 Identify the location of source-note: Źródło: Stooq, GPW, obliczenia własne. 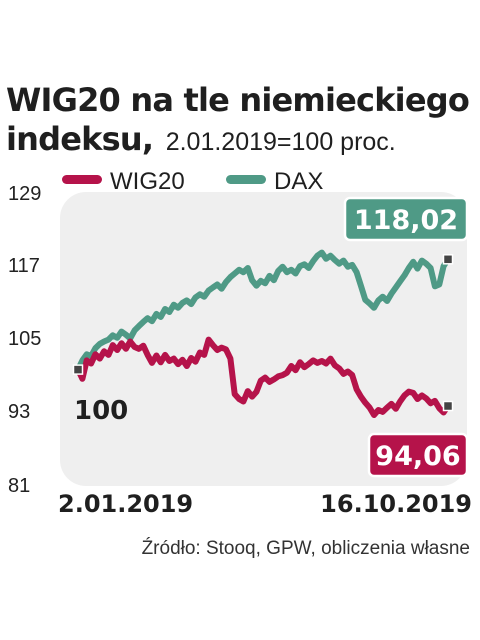
(306, 548).